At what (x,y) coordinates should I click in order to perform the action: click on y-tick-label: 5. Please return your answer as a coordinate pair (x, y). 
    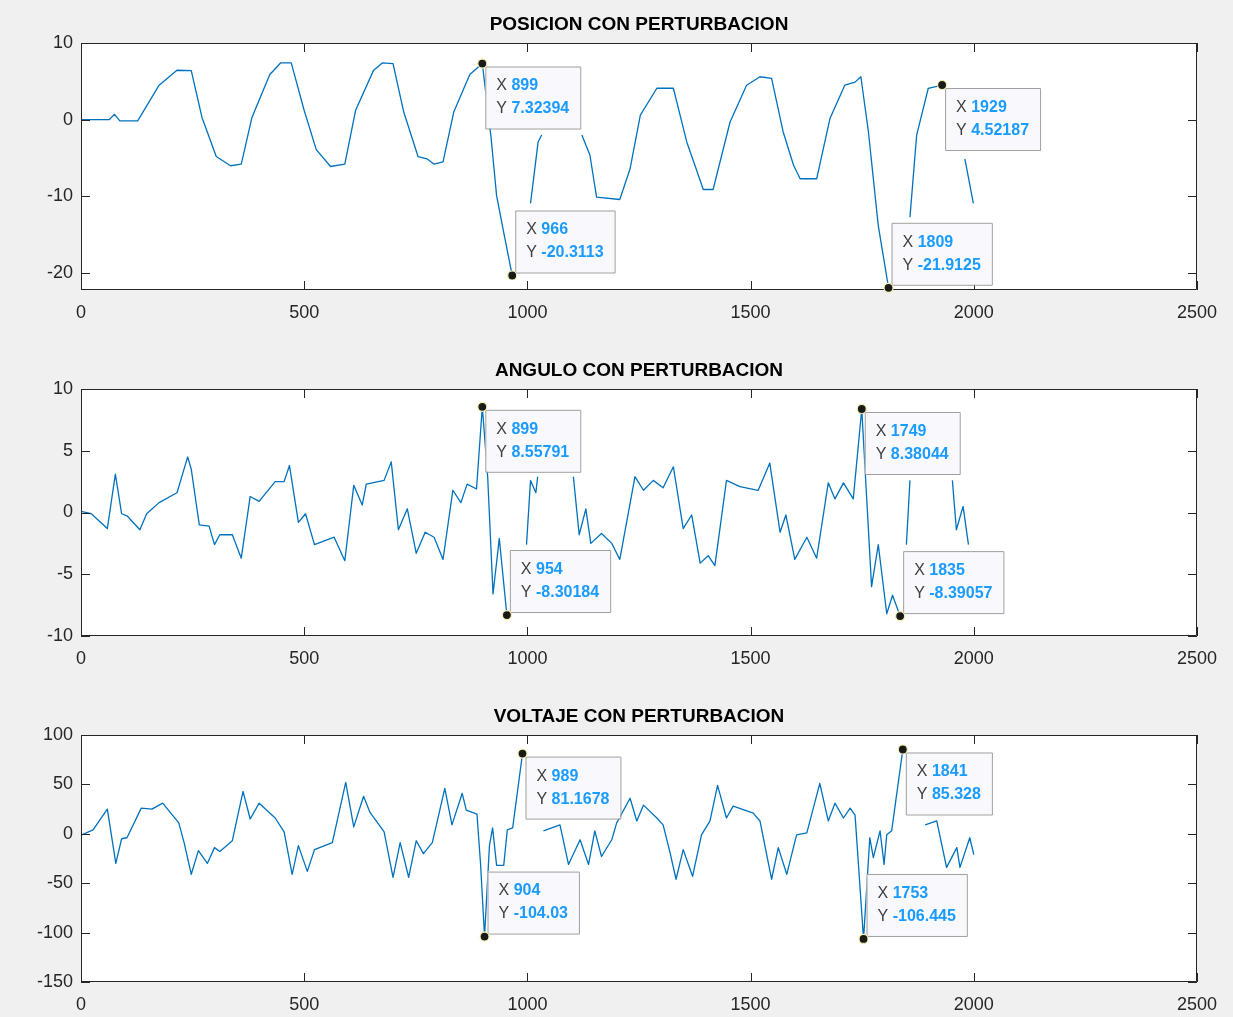
    Looking at the image, I should click on (67, 449).